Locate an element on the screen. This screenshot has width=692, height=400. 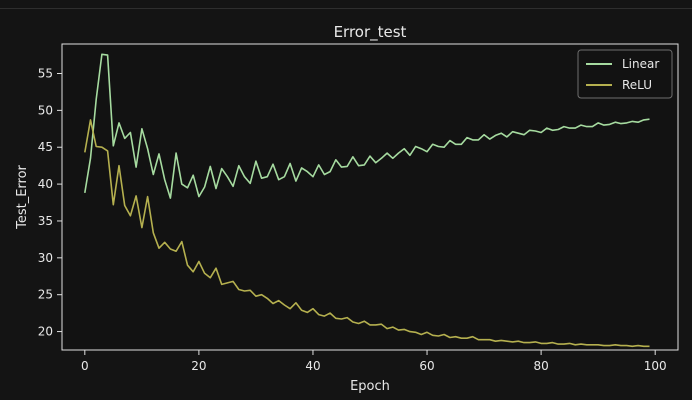
x-tick-label: 20 is located at coordinates (198, 366).